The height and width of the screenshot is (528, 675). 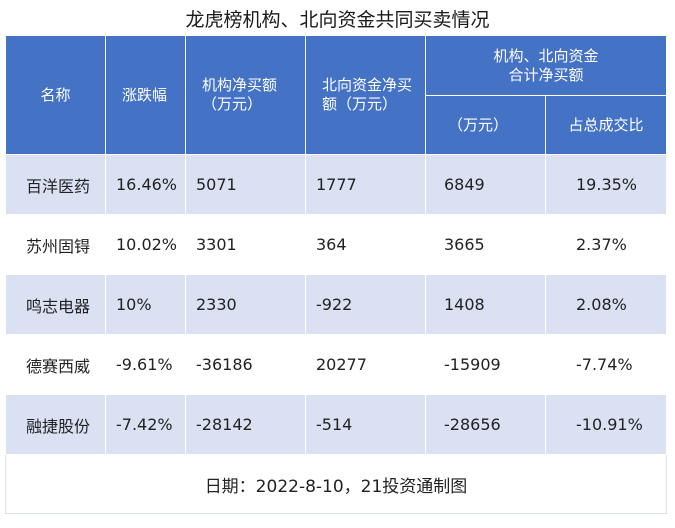 I want to click on cell-total: 6849, so click(x=485, y=184).